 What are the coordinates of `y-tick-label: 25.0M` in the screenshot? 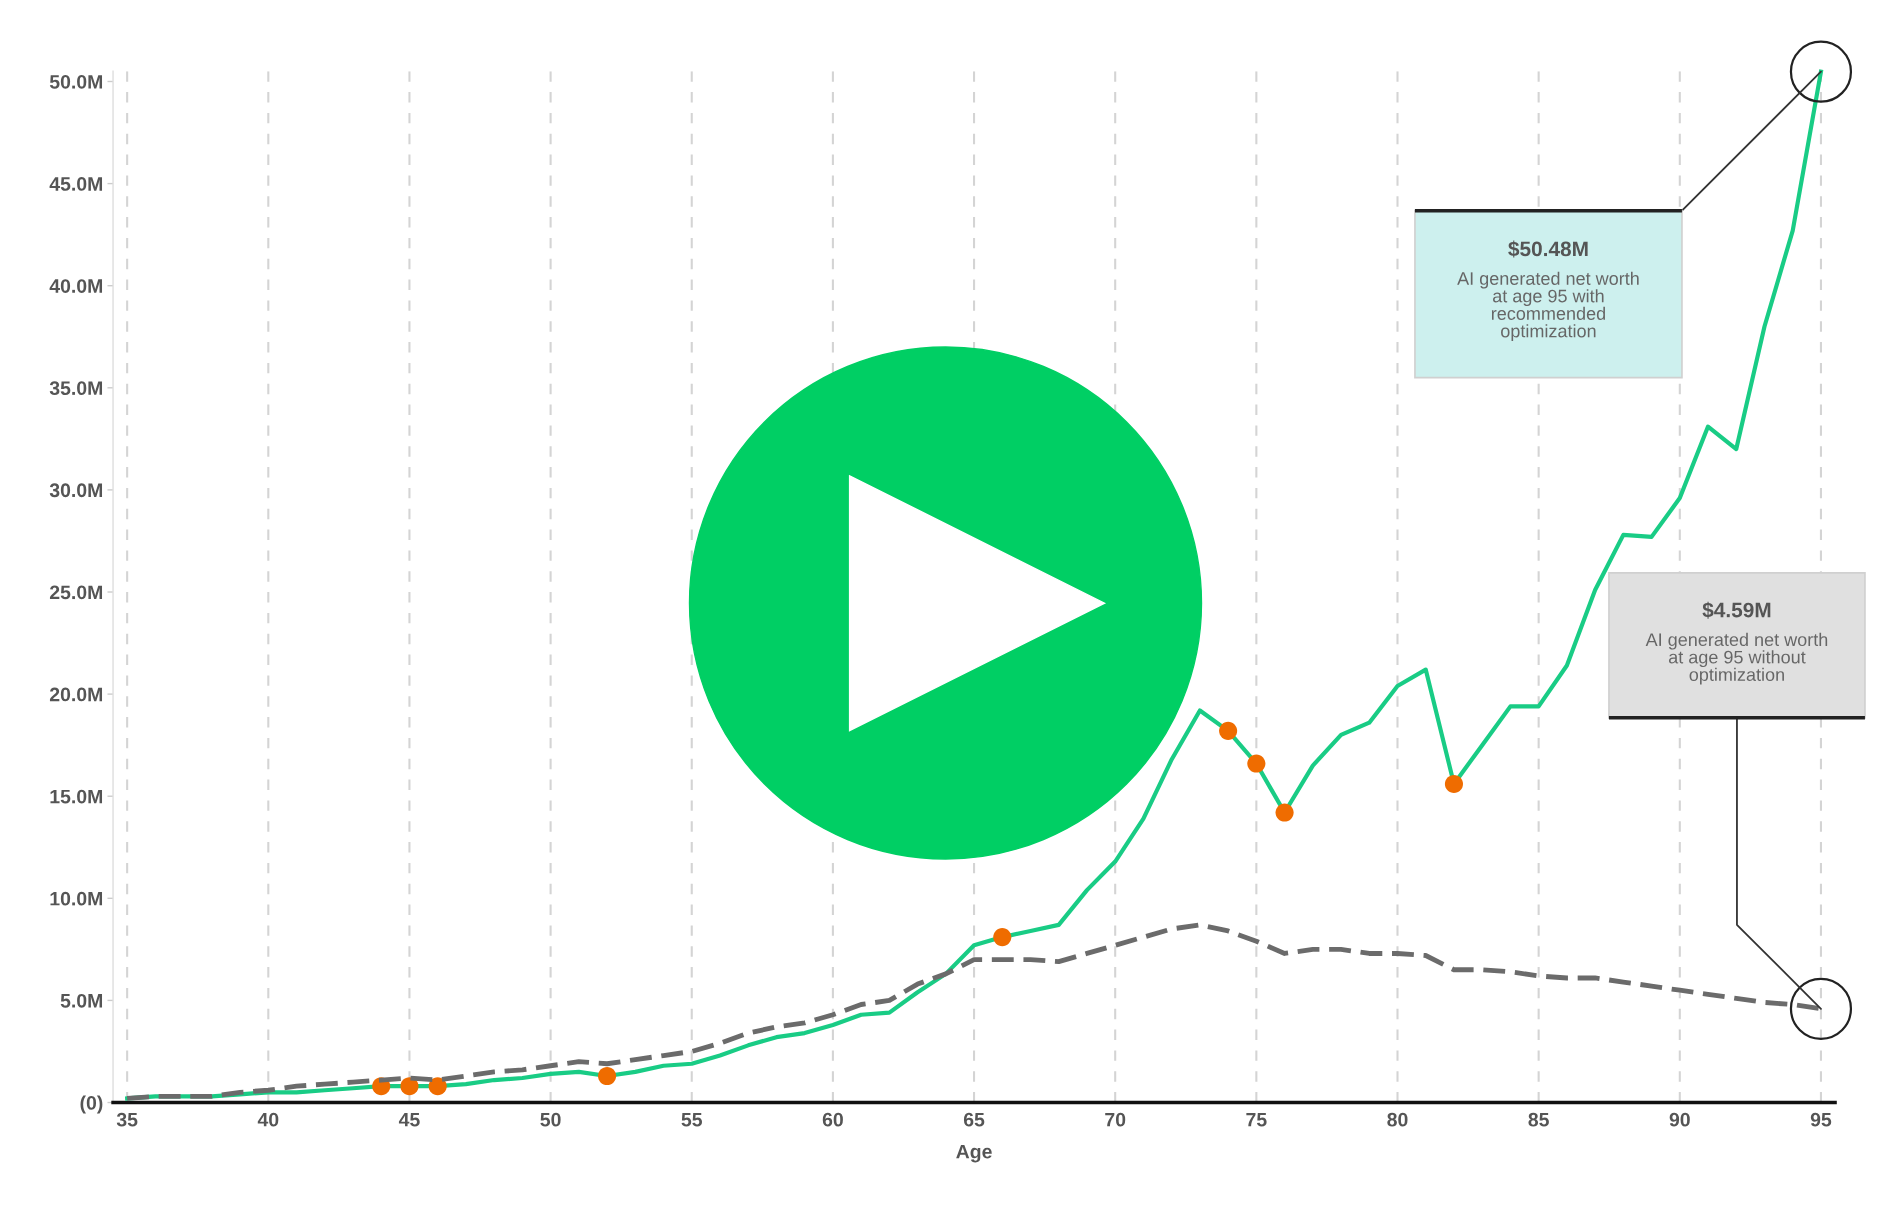 It's located at (76, 592).